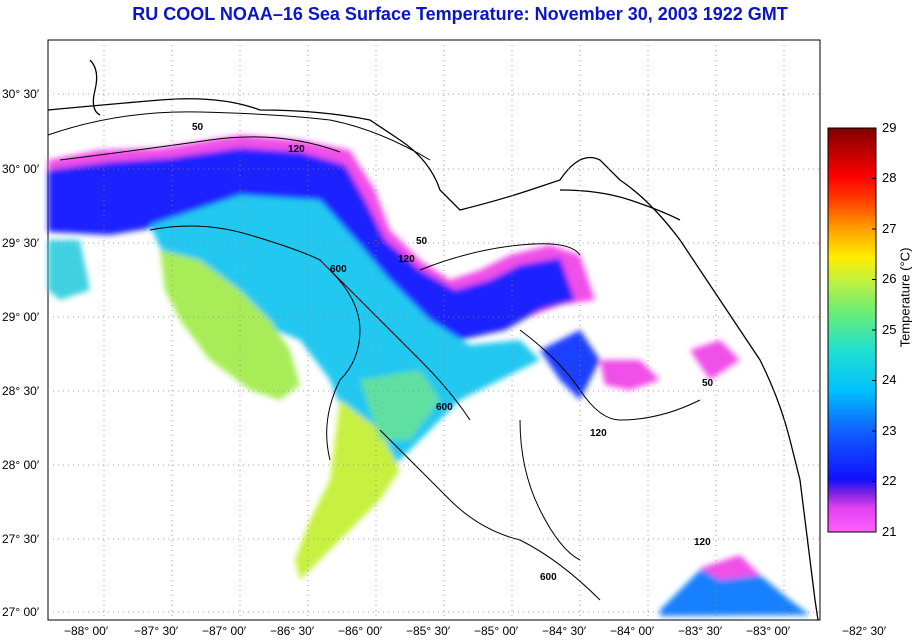 The height and width of the screenshot is (641, 920). Describe the element at coordinates (598, 433) in the screenshot. I see `contour-label-120c: 120` at that location.